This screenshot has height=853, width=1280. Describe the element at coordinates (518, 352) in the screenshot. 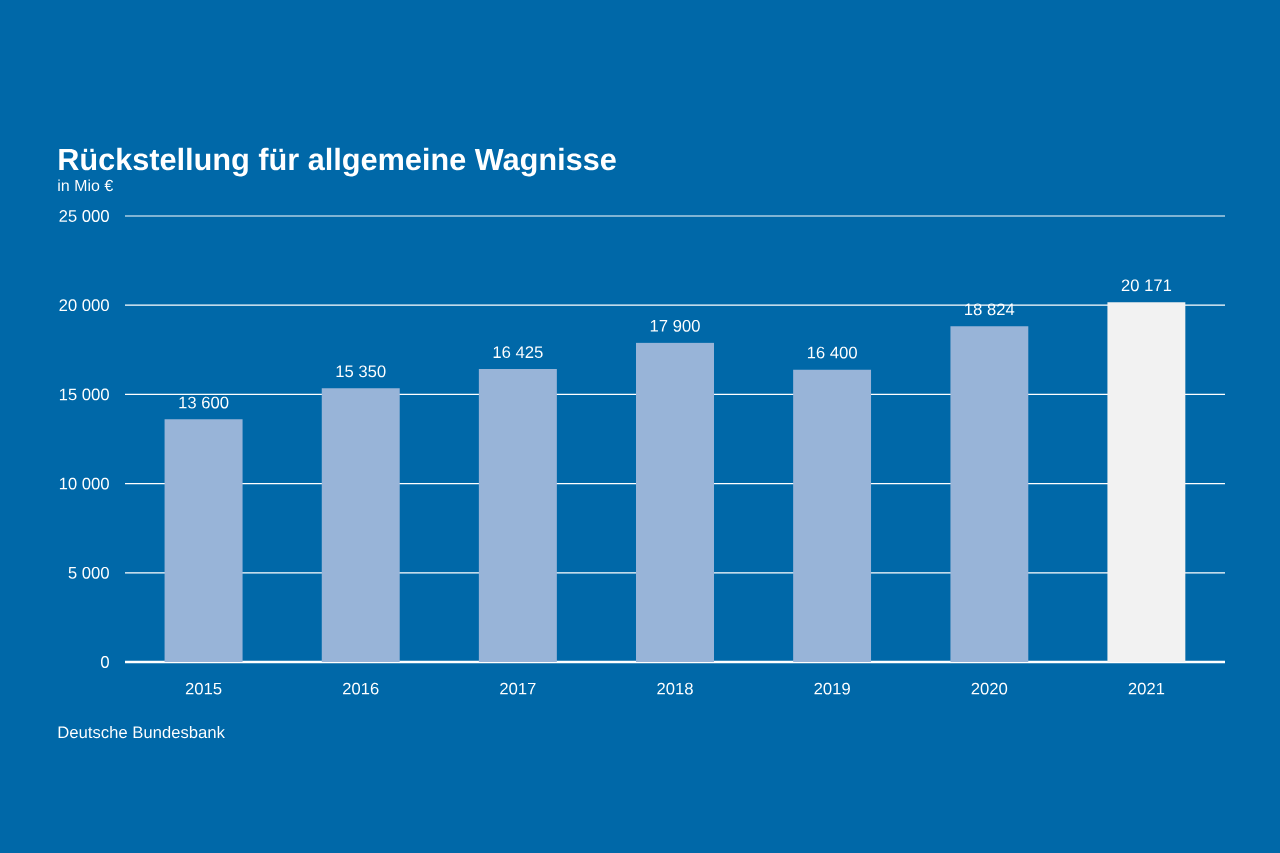

I see `data-label: 16 425` at that location.